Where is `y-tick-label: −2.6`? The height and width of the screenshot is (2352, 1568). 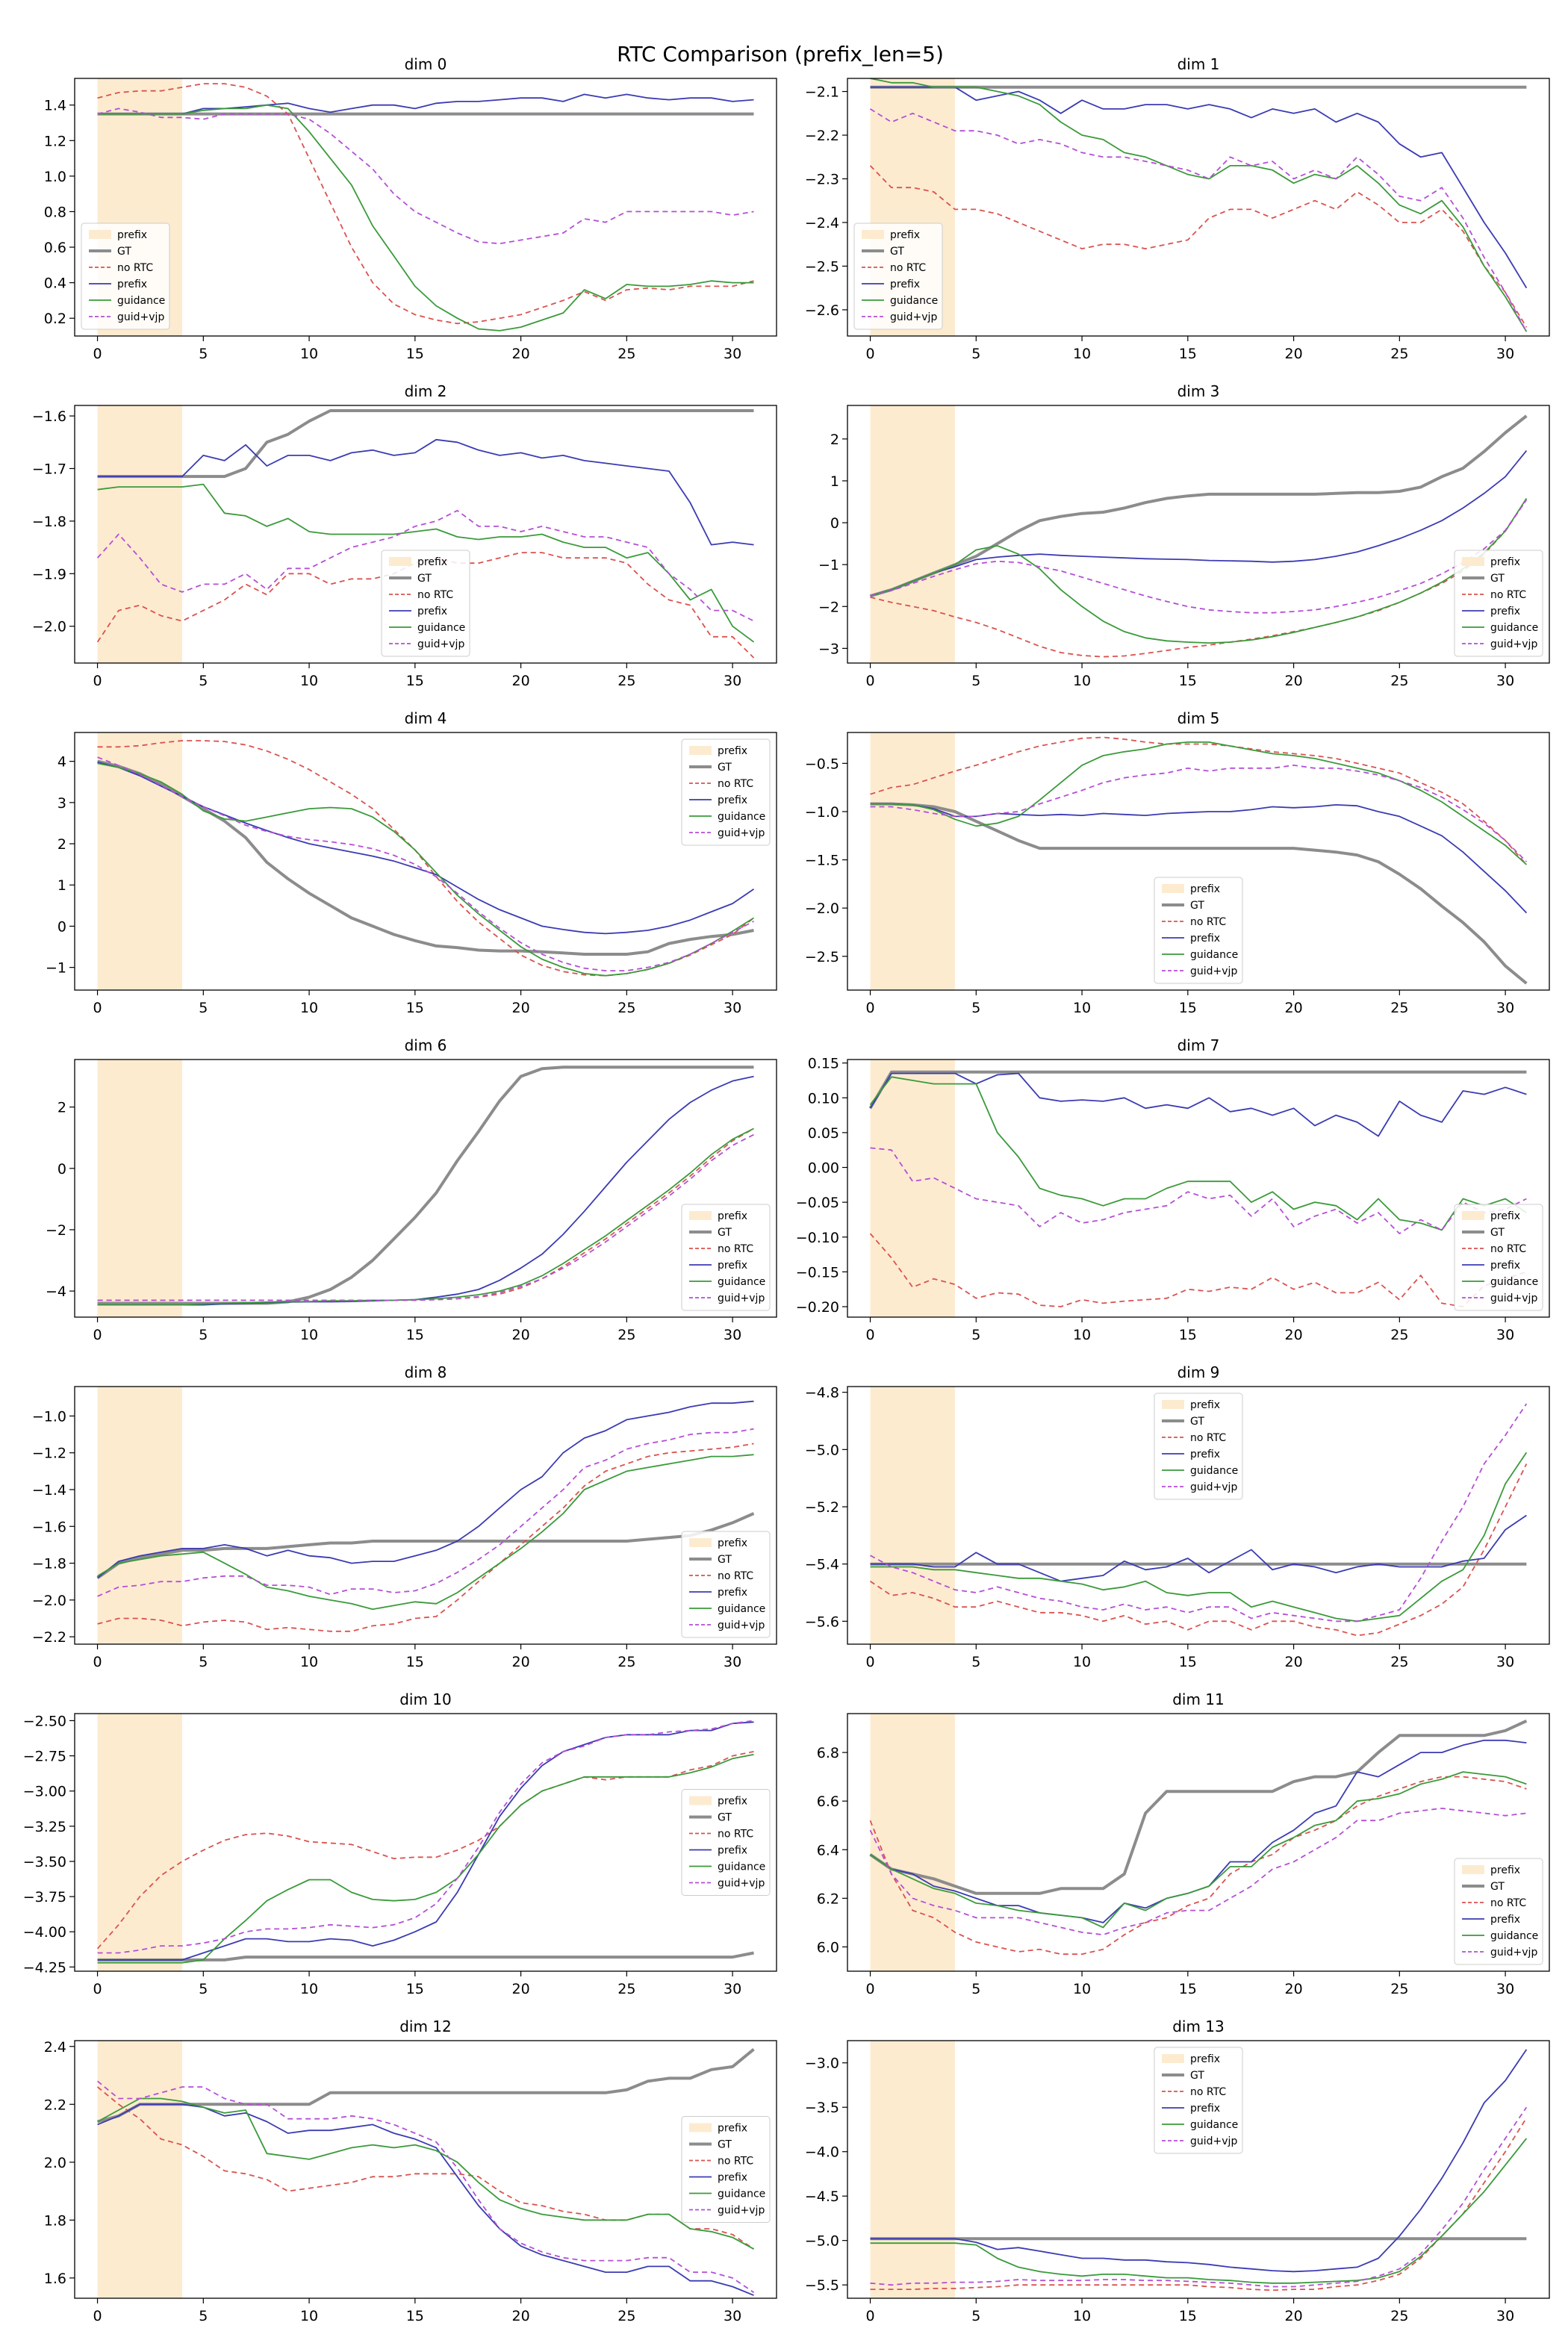 y-tick-label: −2.6 is located at coordinates (822, 310).